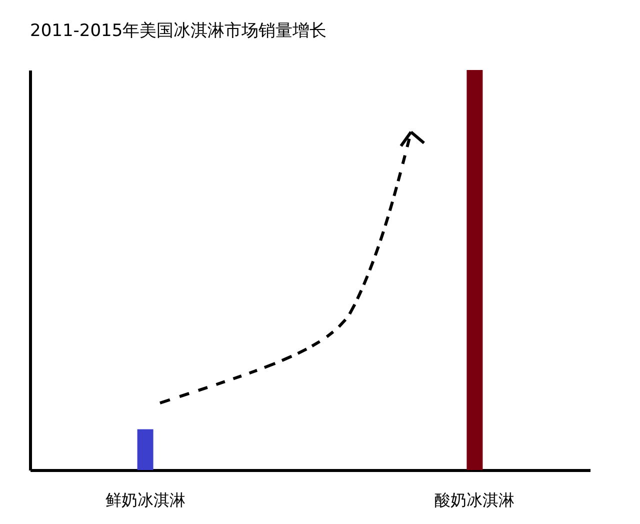  Describe the element at coordinates (474, 500) in the screenshot. I see `x-tick-label: 酸奶冰淇淋` at that location.